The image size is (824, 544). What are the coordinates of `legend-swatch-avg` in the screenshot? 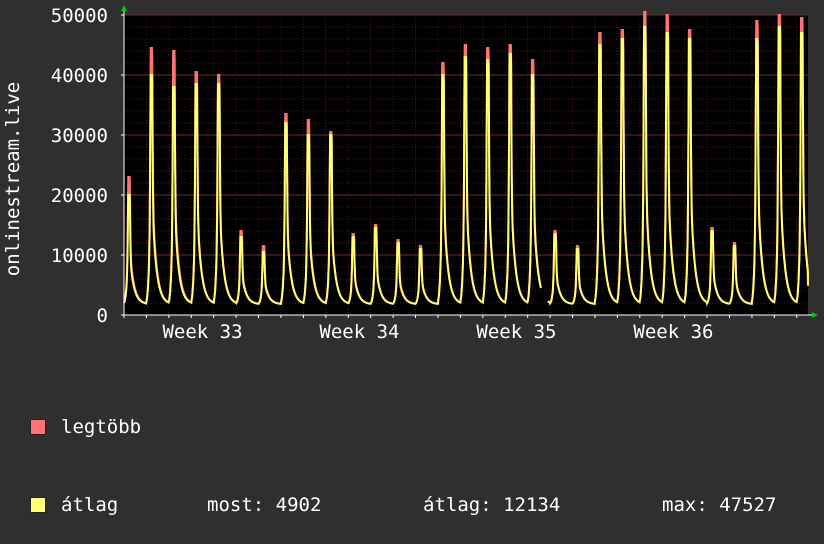 It's located at (38, 505).